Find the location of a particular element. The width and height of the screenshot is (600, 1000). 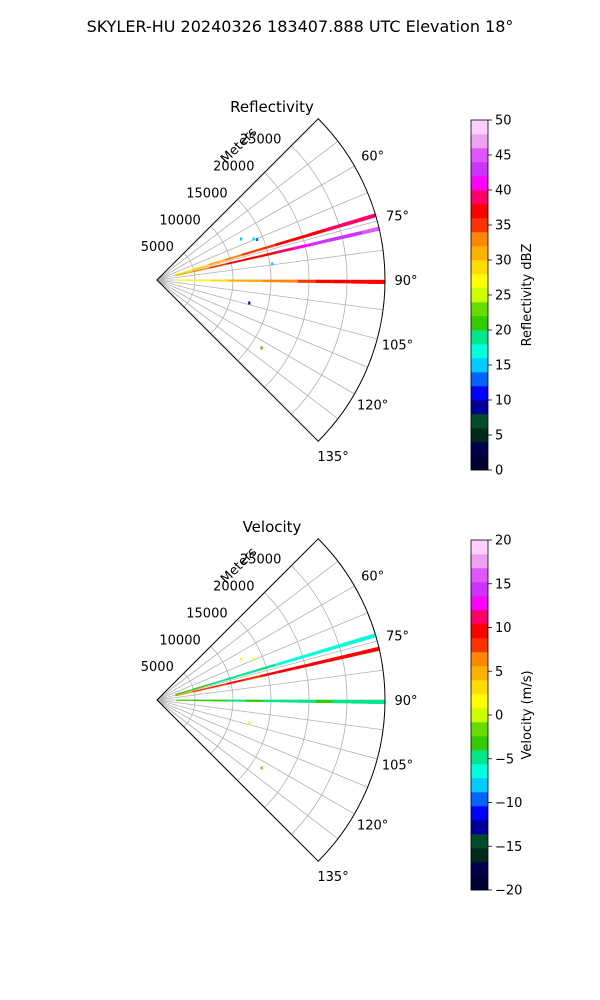

velocity-colorbar-tick-label: 10 is located at coordinates (503, 628).